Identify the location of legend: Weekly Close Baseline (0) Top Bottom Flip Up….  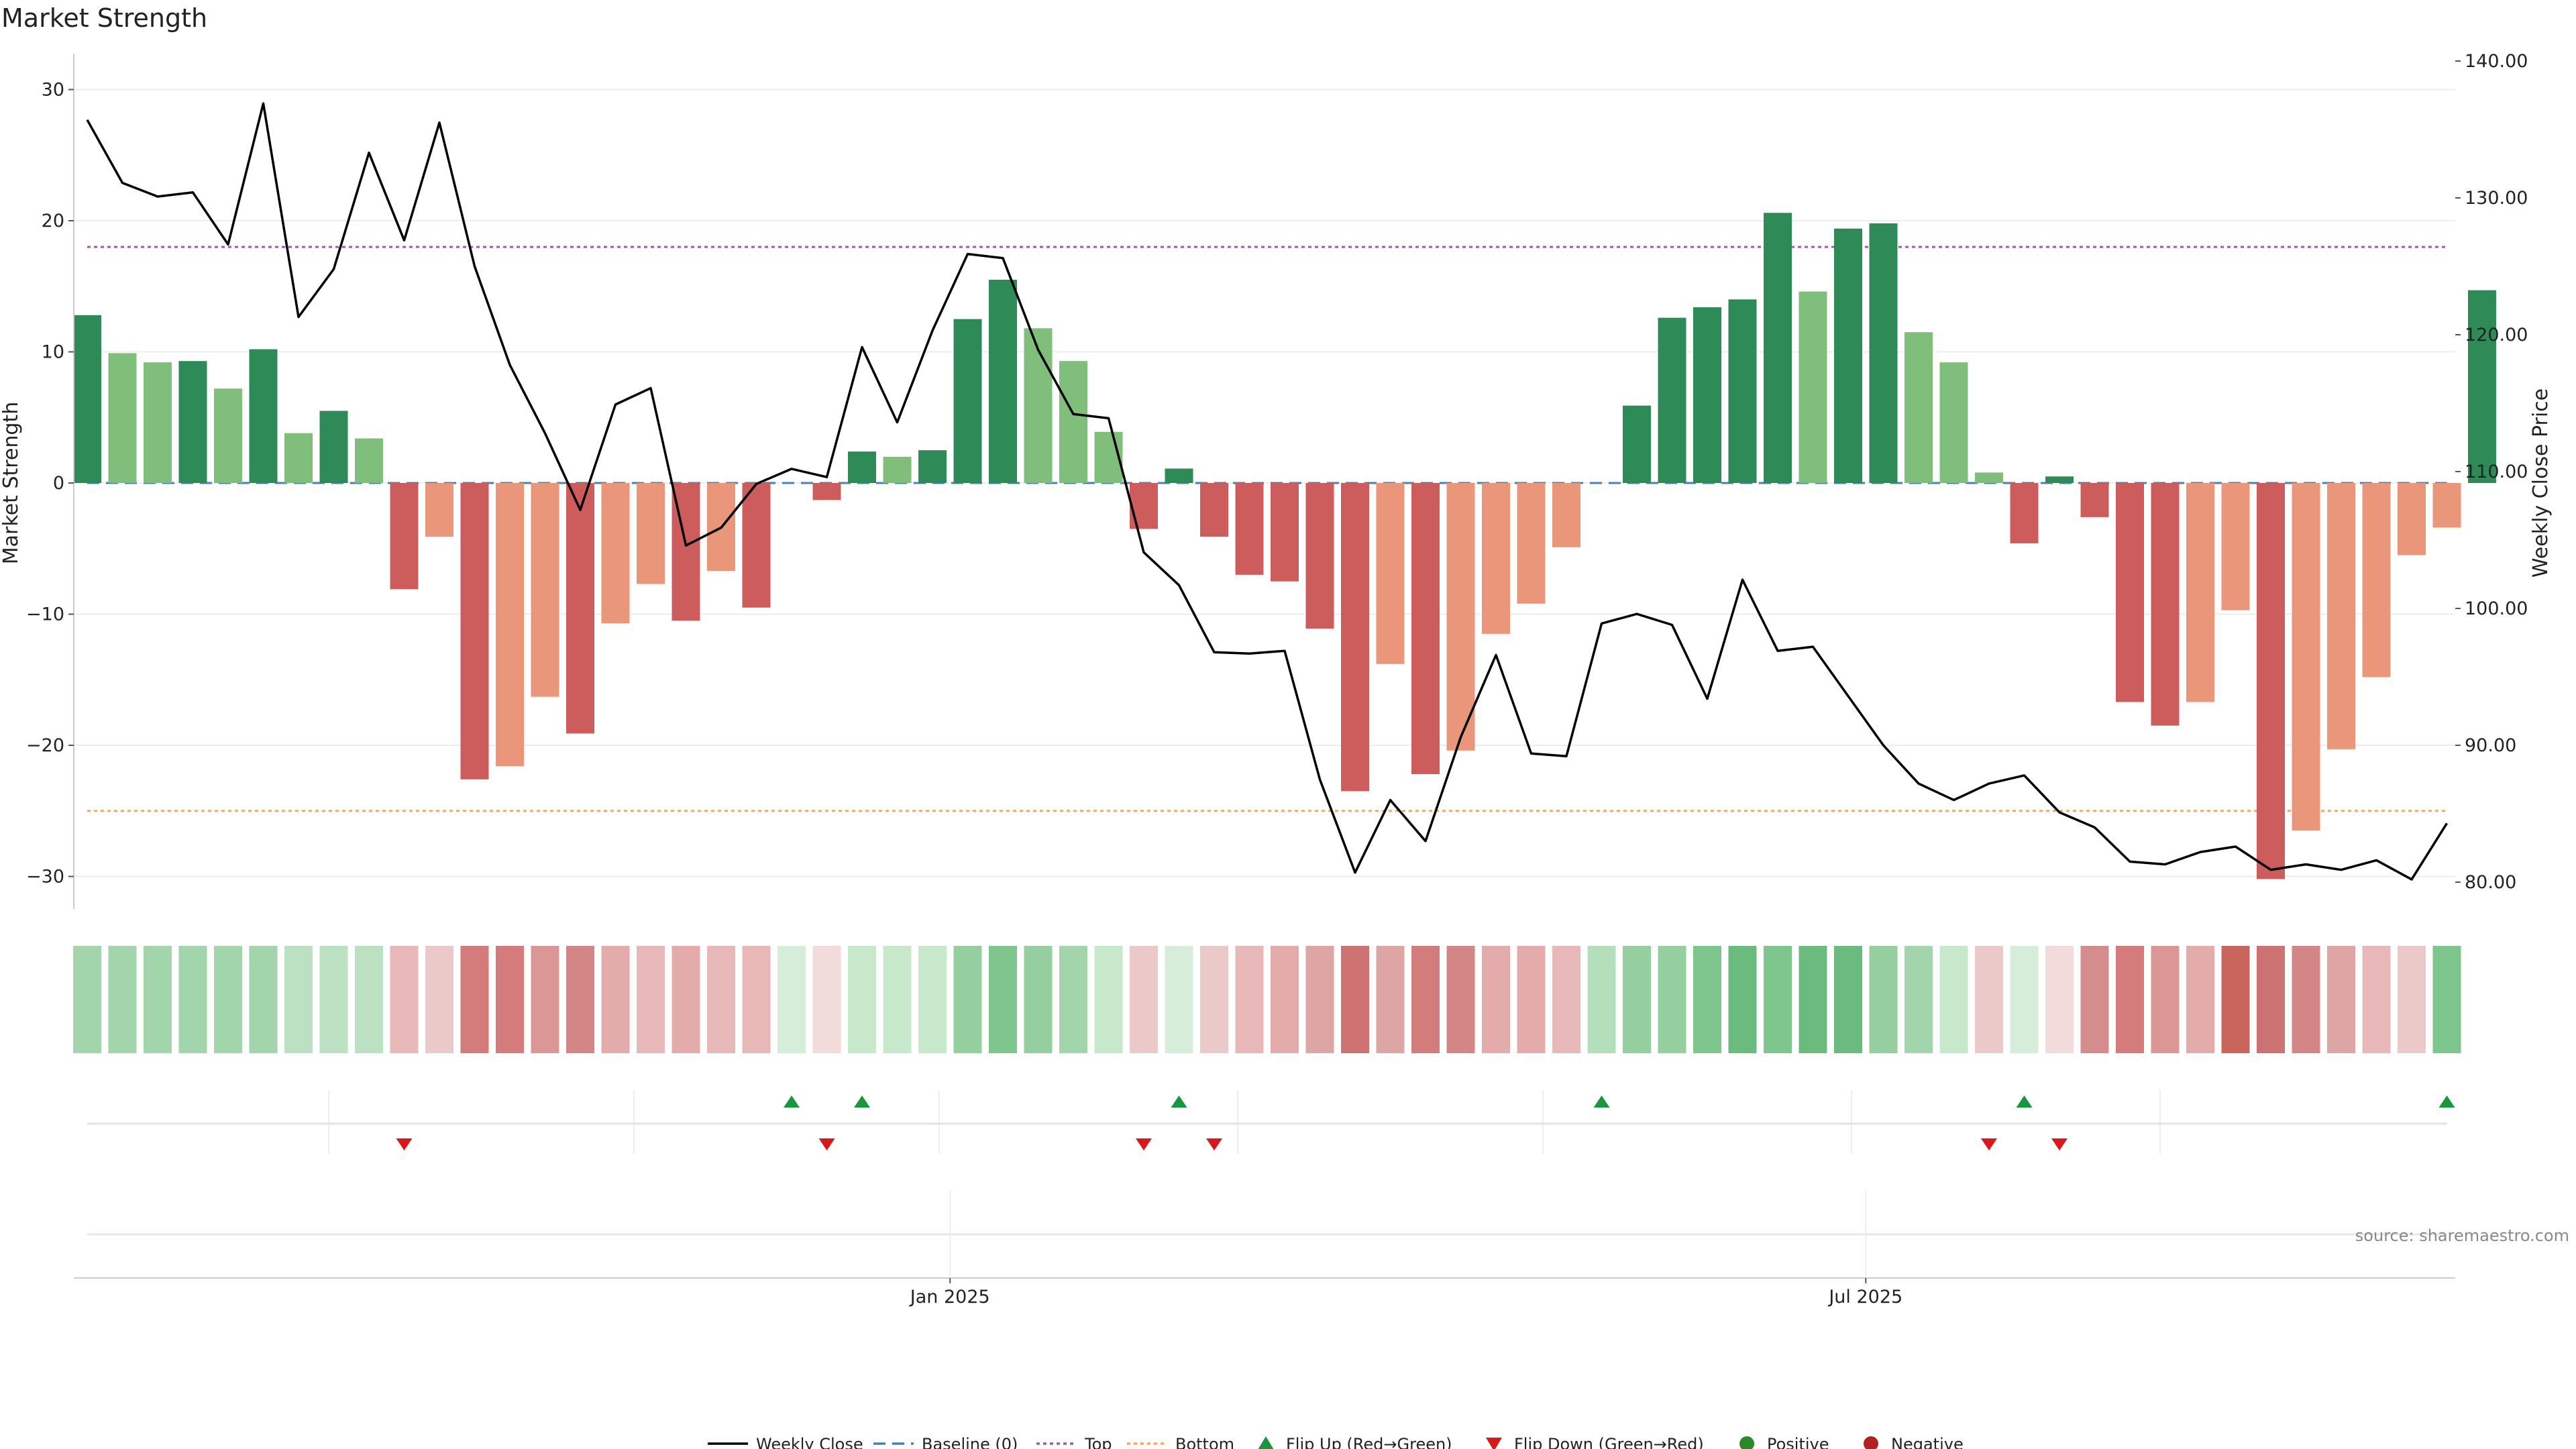
(1336, 1442).